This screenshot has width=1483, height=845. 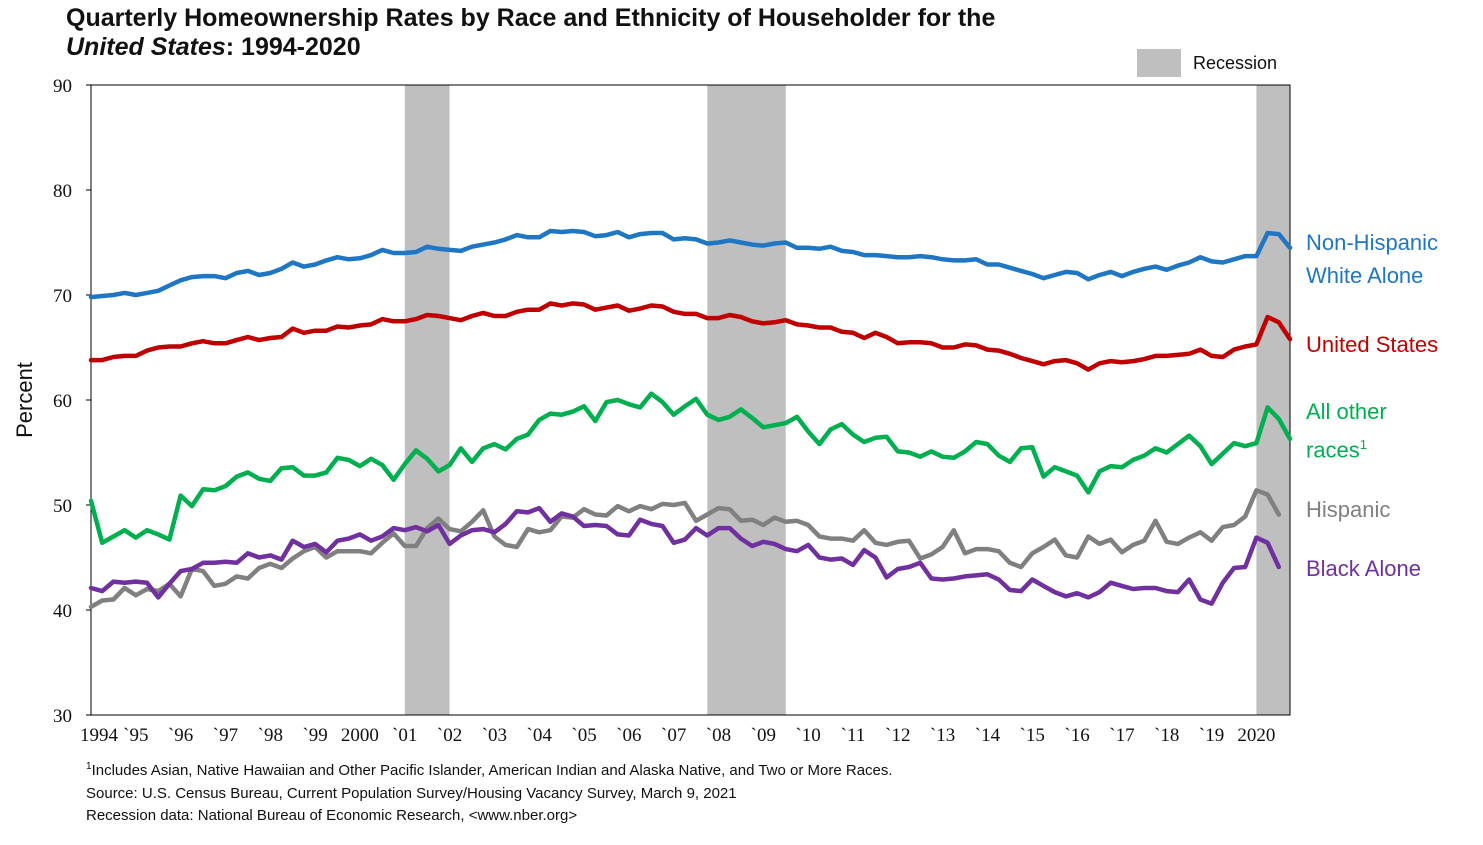 What do you see at coordinates (690, 468) in the screenshot?
I see `series-line-all-other-races` at bounding box center [690, 468].